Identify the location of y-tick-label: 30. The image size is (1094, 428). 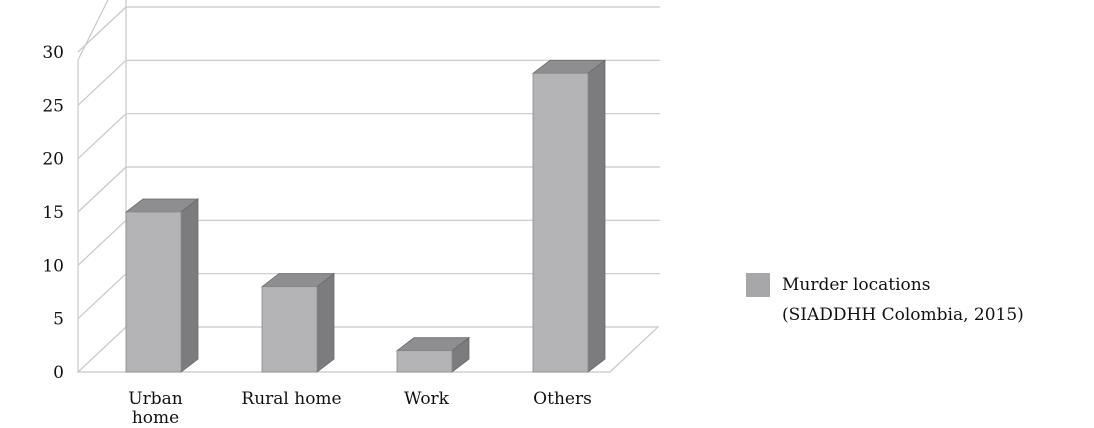
(53, 53).